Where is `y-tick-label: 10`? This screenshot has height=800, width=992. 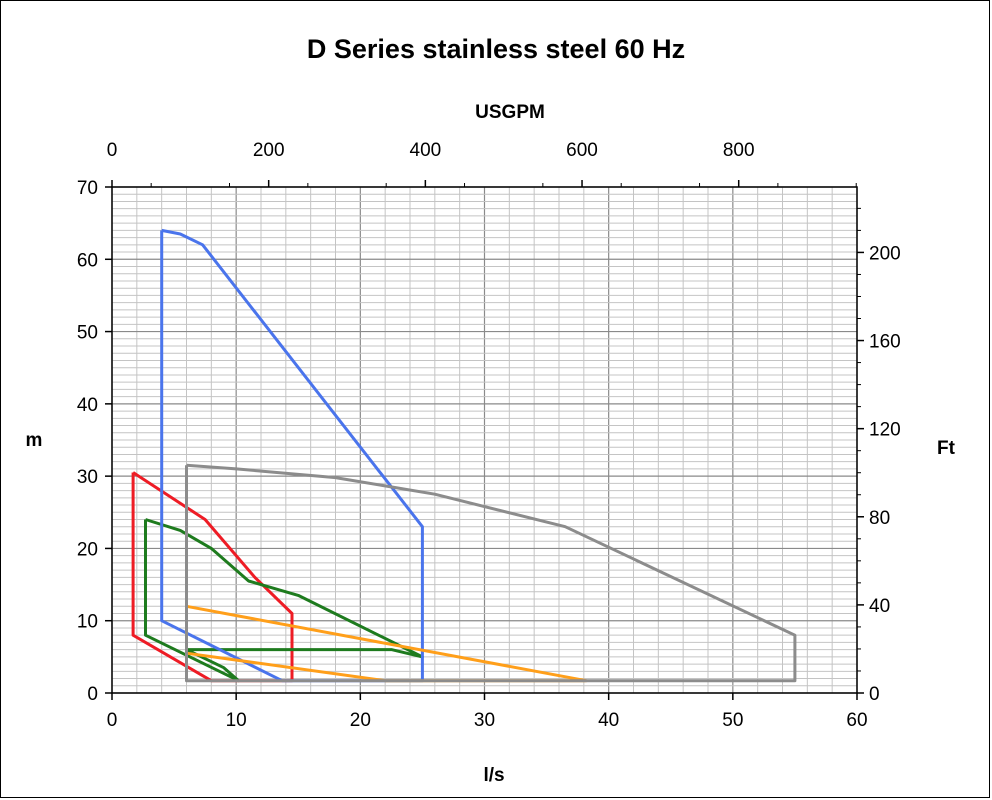 y-tick-label: 10 is located at coordinates (87, 622).